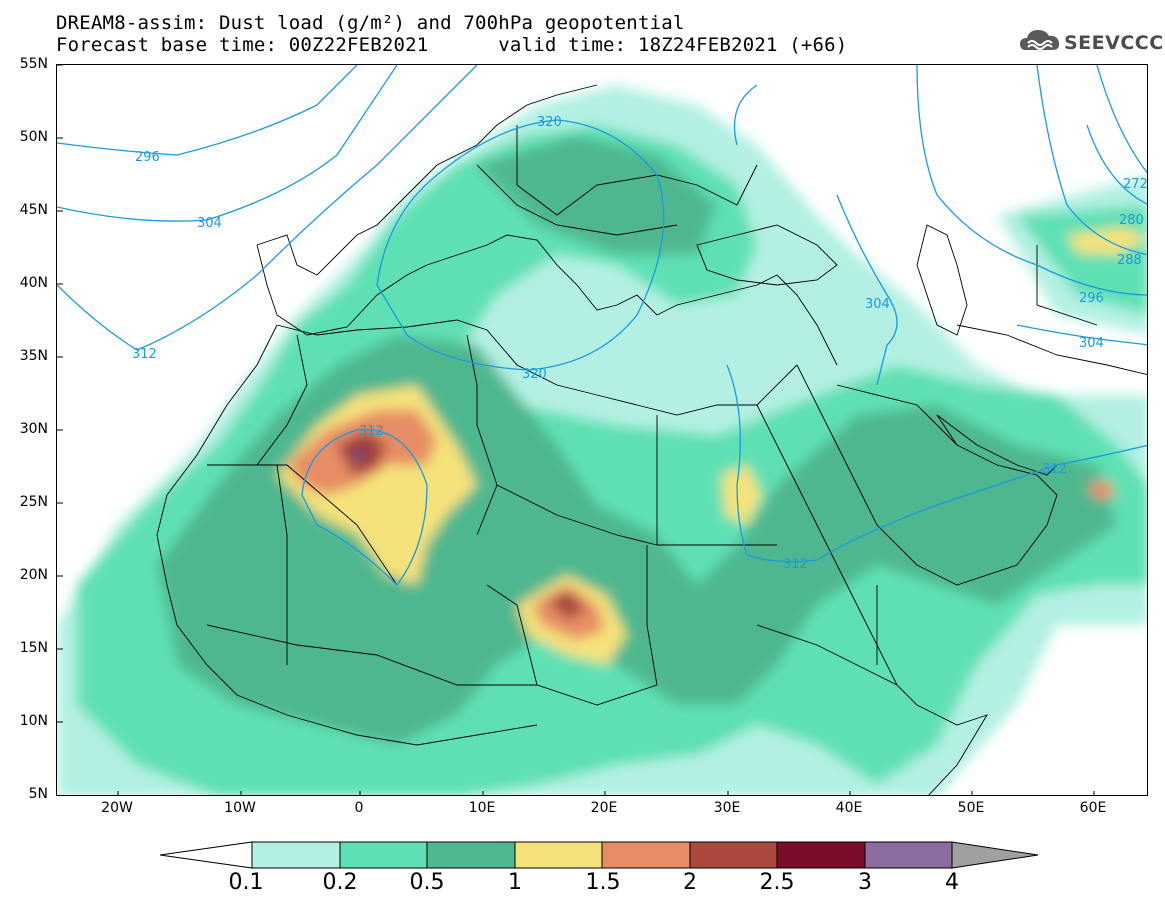 Image resolution: width=1165 pixels, height=907 pixels. I want to click on colorbar-label-0-5: 0.5, so click(427, 882).